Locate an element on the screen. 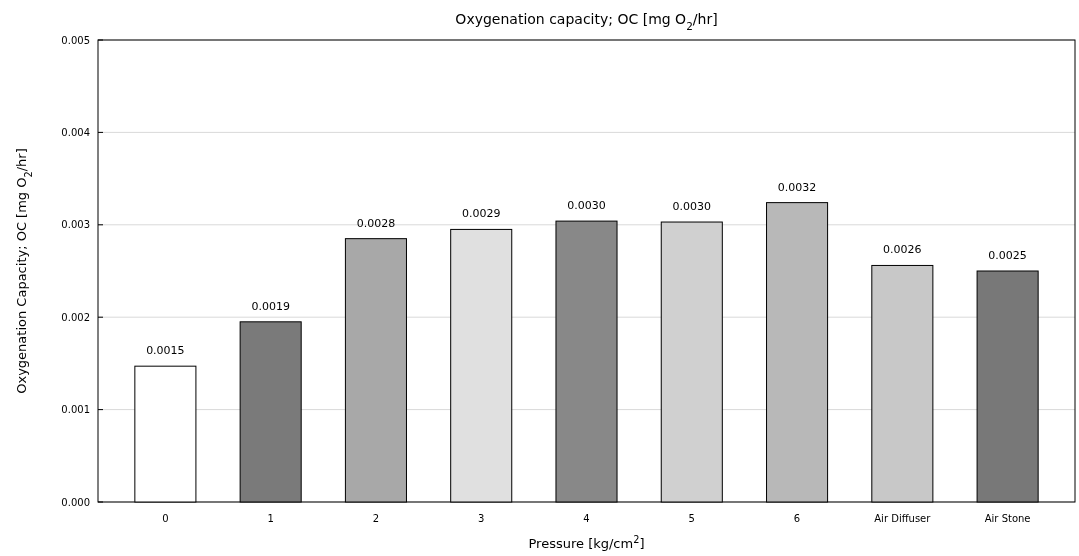  y-tick-label: 0.002 is located at coordinates (75, 317).